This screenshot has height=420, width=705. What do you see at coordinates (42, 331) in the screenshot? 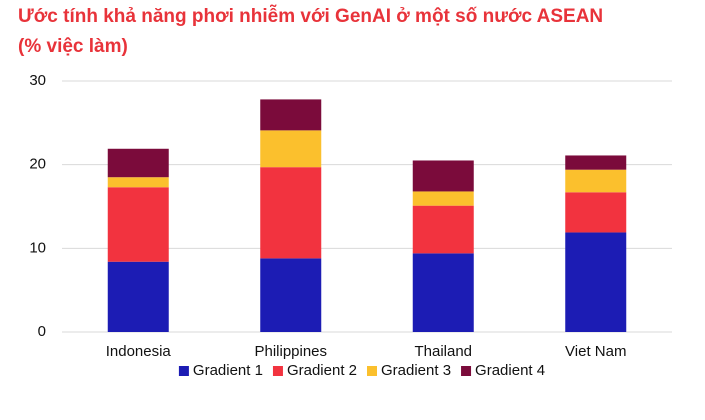
I see `y-tick-label: 0` at bounding box center [42, 331].